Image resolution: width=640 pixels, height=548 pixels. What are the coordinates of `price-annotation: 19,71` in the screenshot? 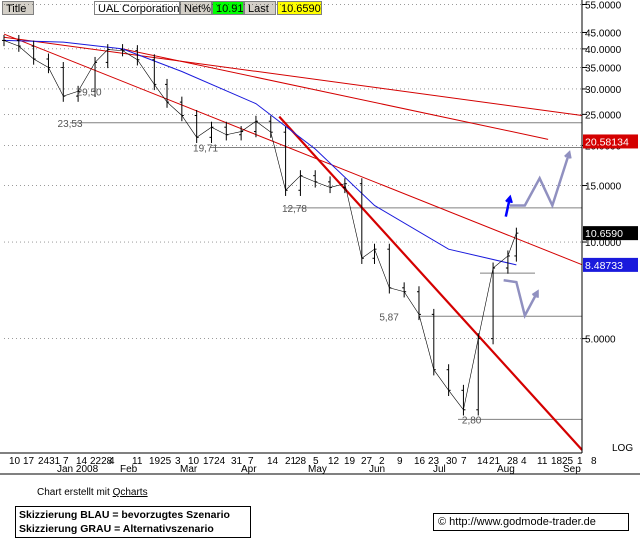 It's located at (205, 148).